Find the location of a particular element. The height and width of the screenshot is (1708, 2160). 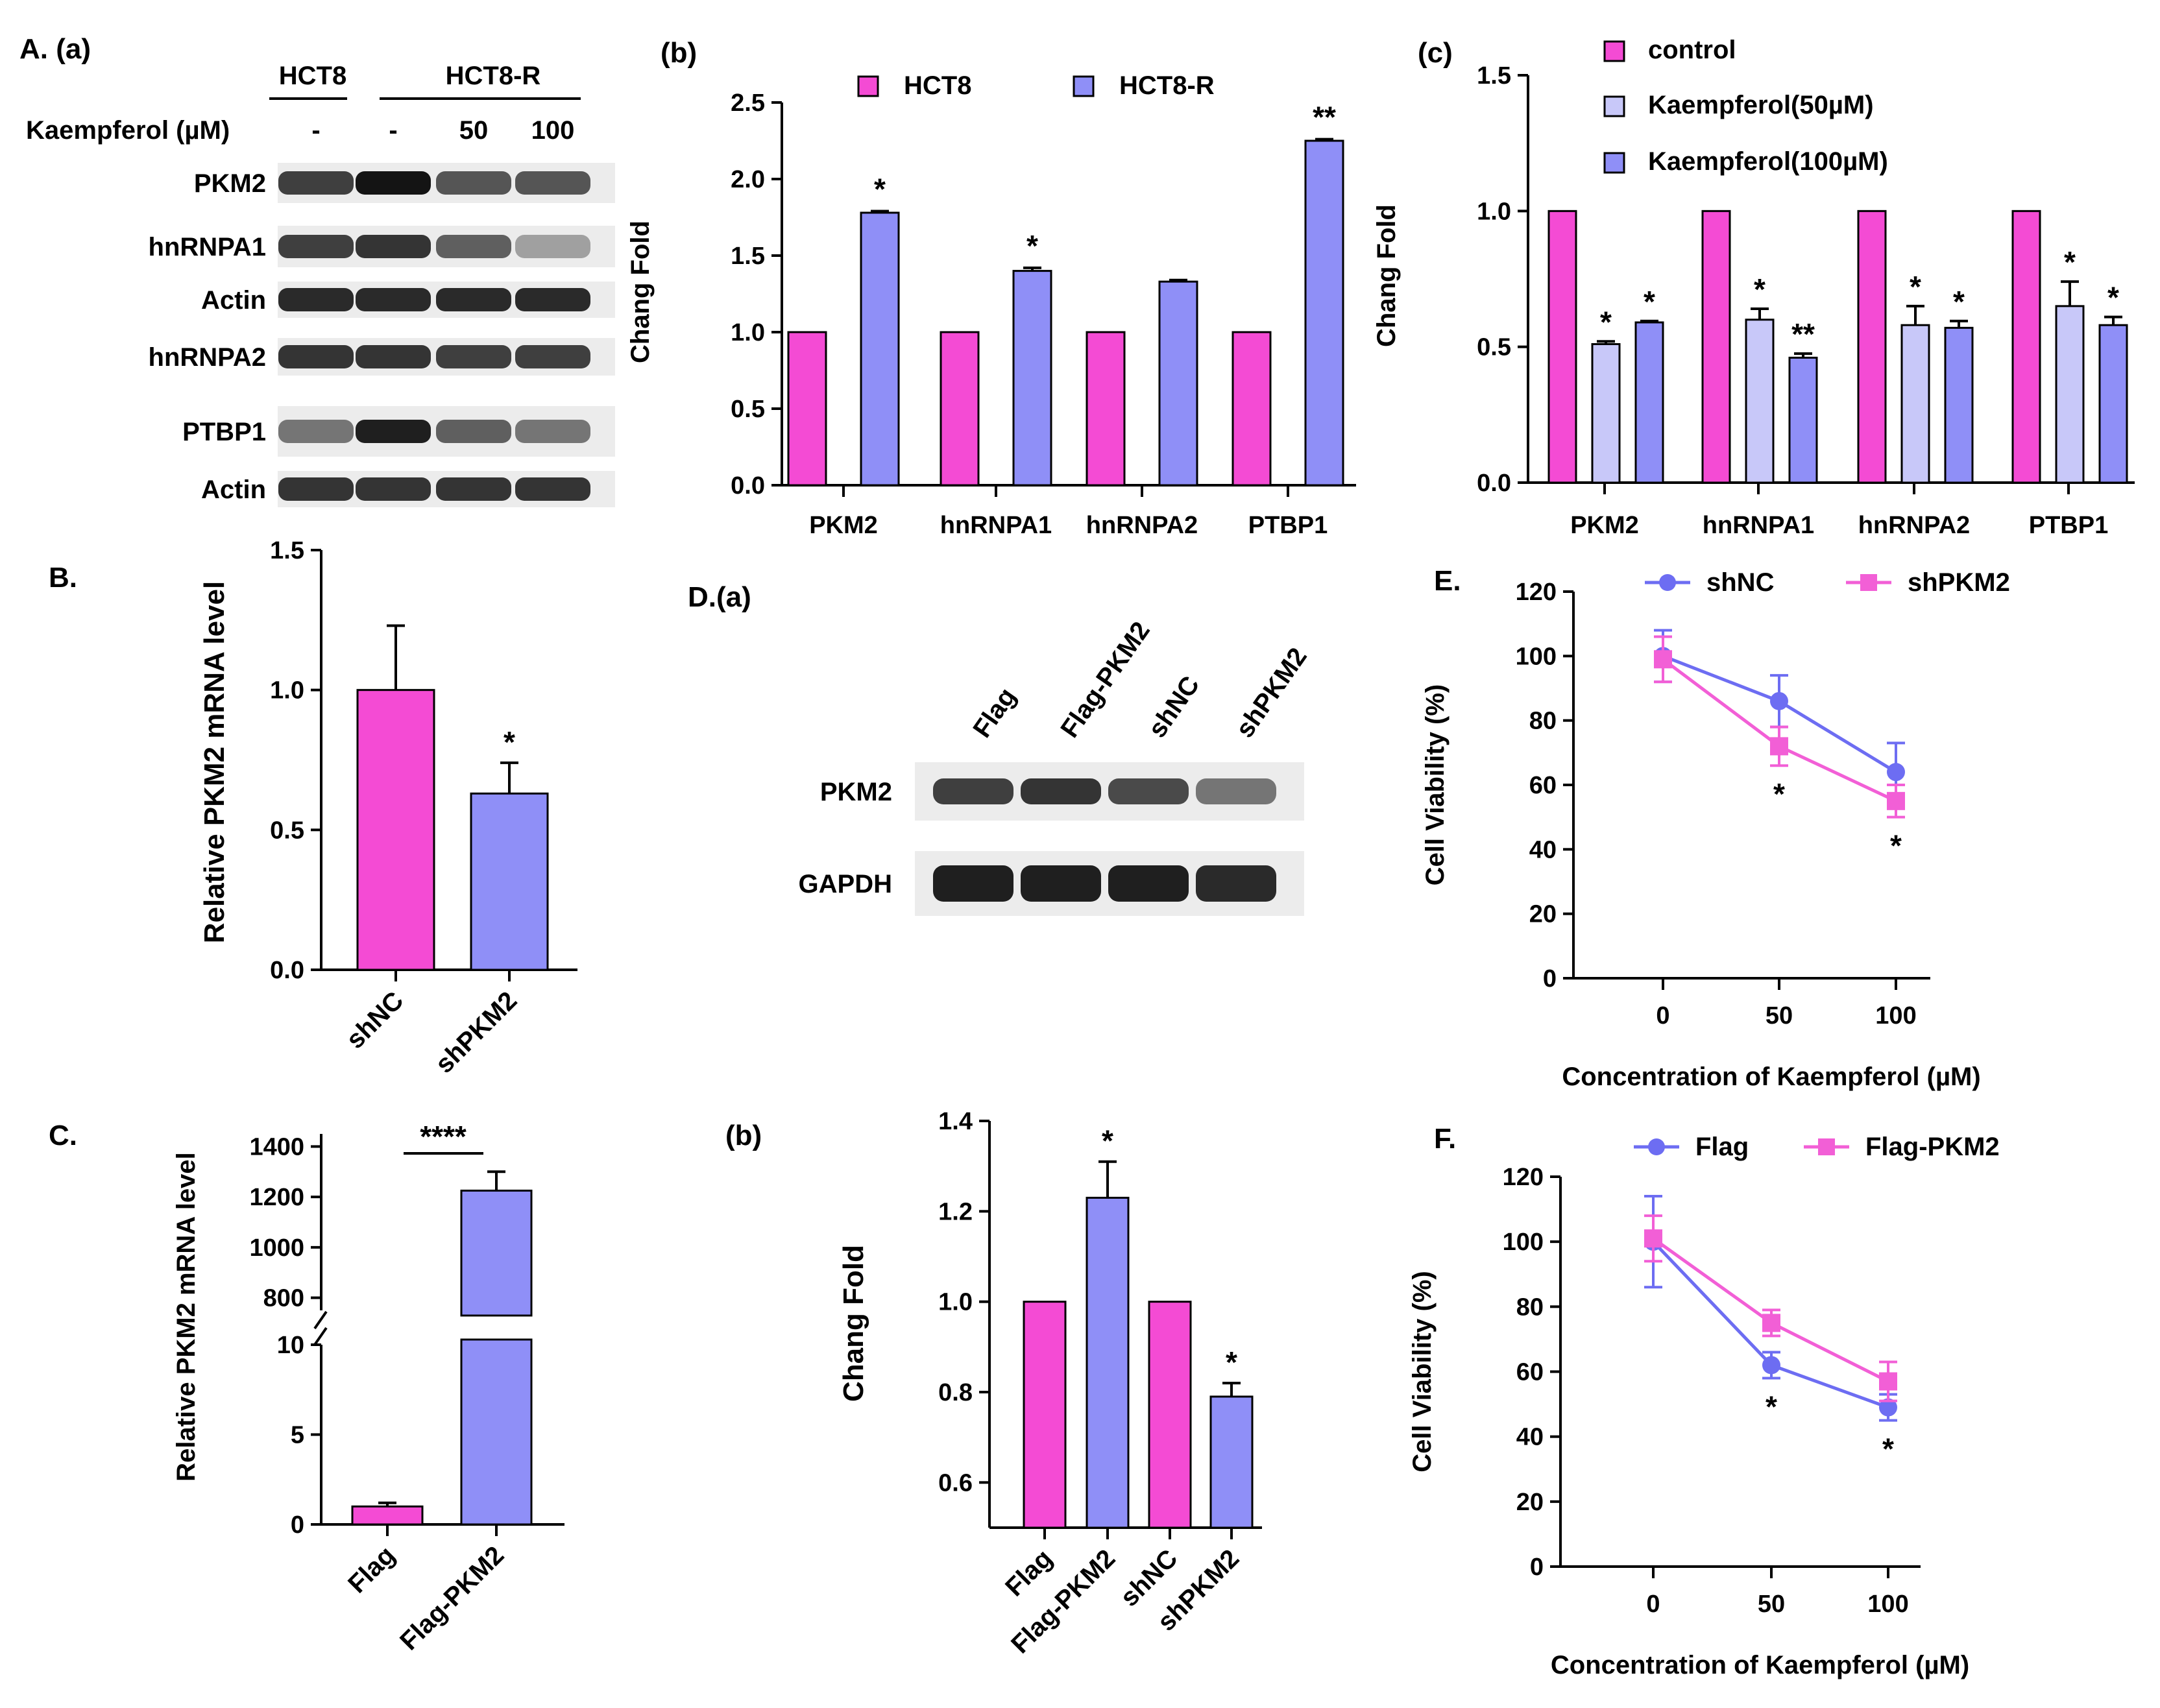

y-tick-label: 1000 is located at coordinates (276, 1248).